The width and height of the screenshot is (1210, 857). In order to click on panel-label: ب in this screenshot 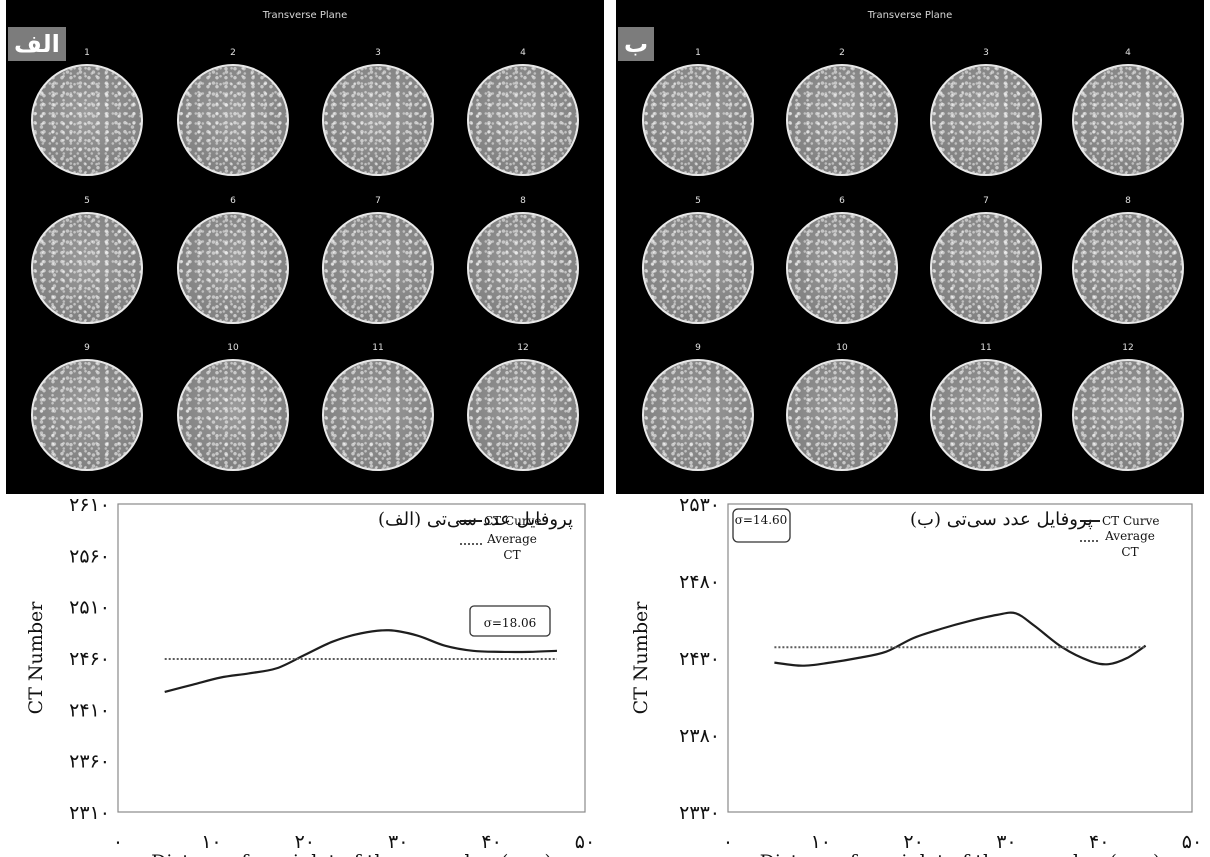, I will do `click(636, 44)`.